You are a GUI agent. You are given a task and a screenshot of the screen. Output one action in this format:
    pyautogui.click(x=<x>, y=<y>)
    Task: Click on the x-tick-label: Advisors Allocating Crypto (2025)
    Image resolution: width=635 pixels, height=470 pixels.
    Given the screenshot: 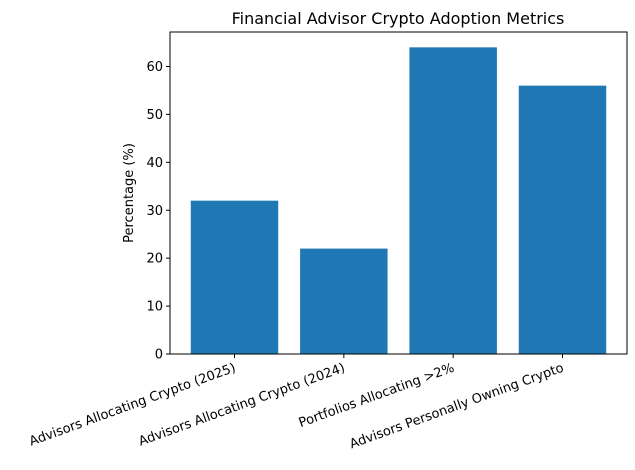 What is the action you would take?
    pyautogui.click(x=132, y=405)
    